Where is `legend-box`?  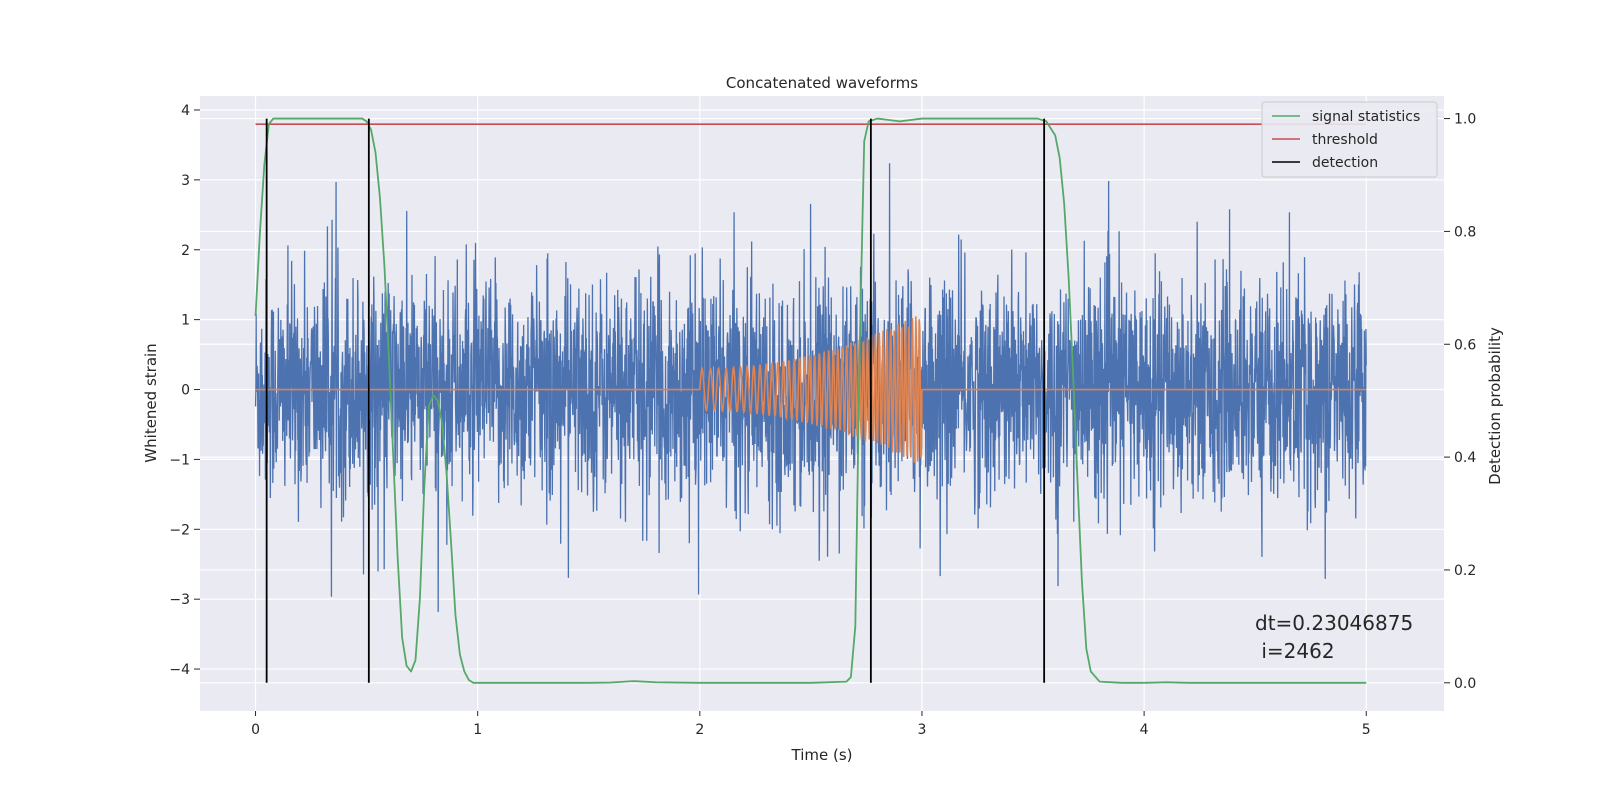
legend-box is located at coordinates (1349, 139).